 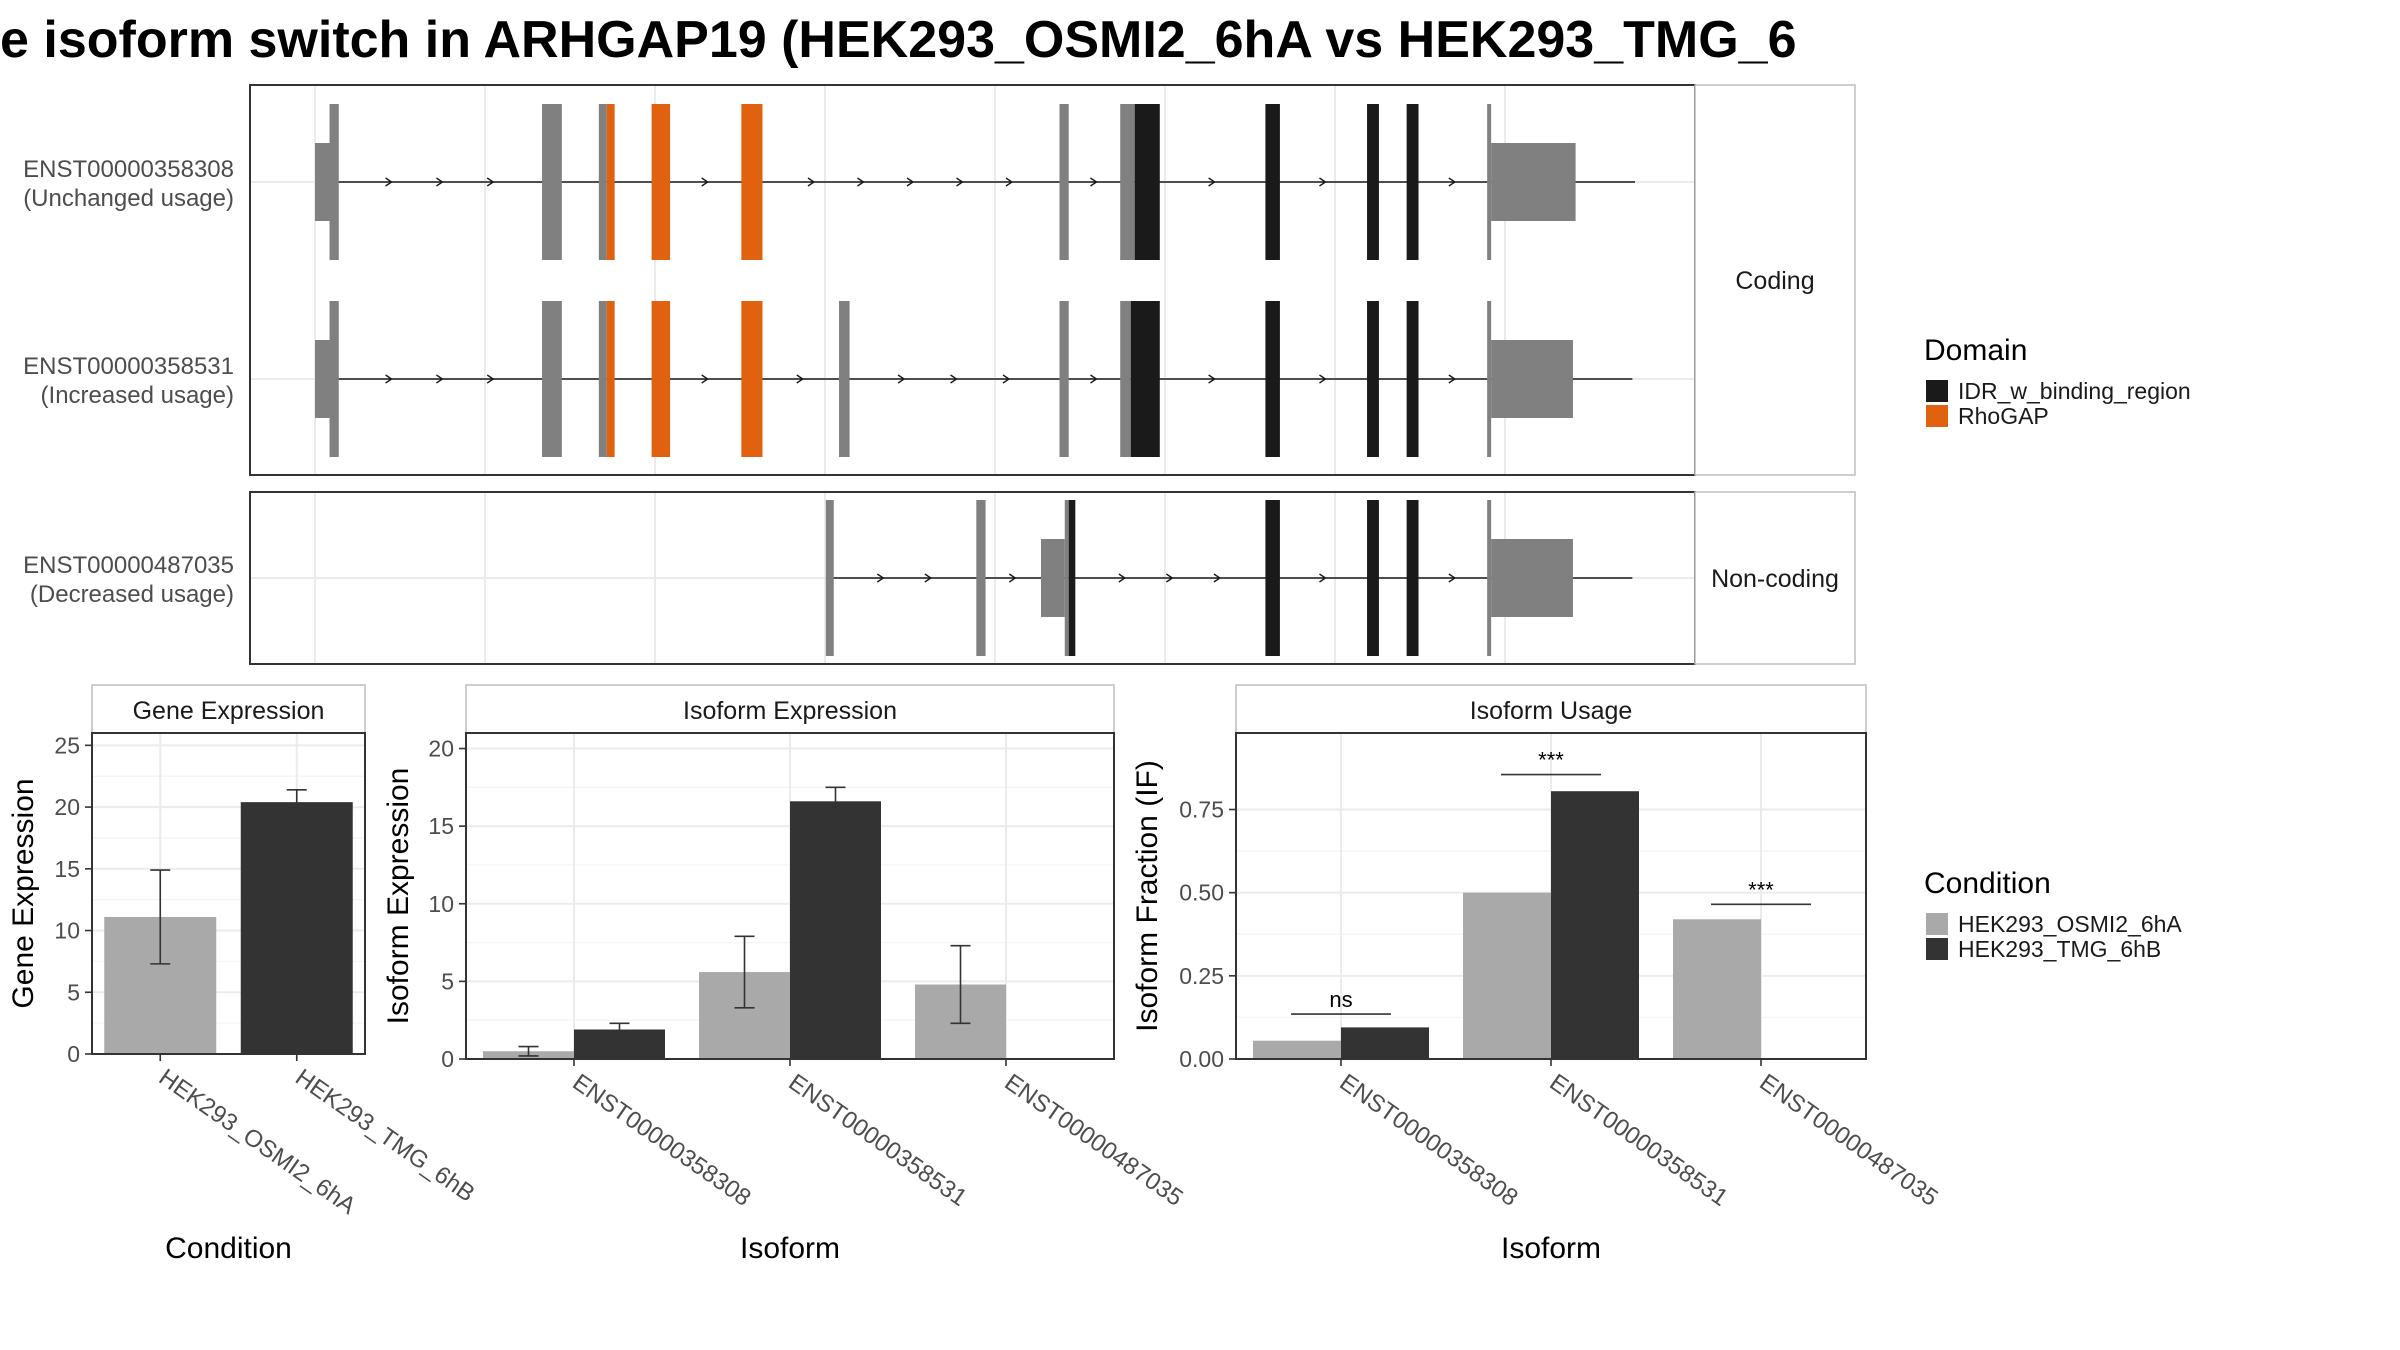 What do you see at coordinates (1775, 280) in the screenshot?
I see `coding-strip` at bounding box center [1775, 280].